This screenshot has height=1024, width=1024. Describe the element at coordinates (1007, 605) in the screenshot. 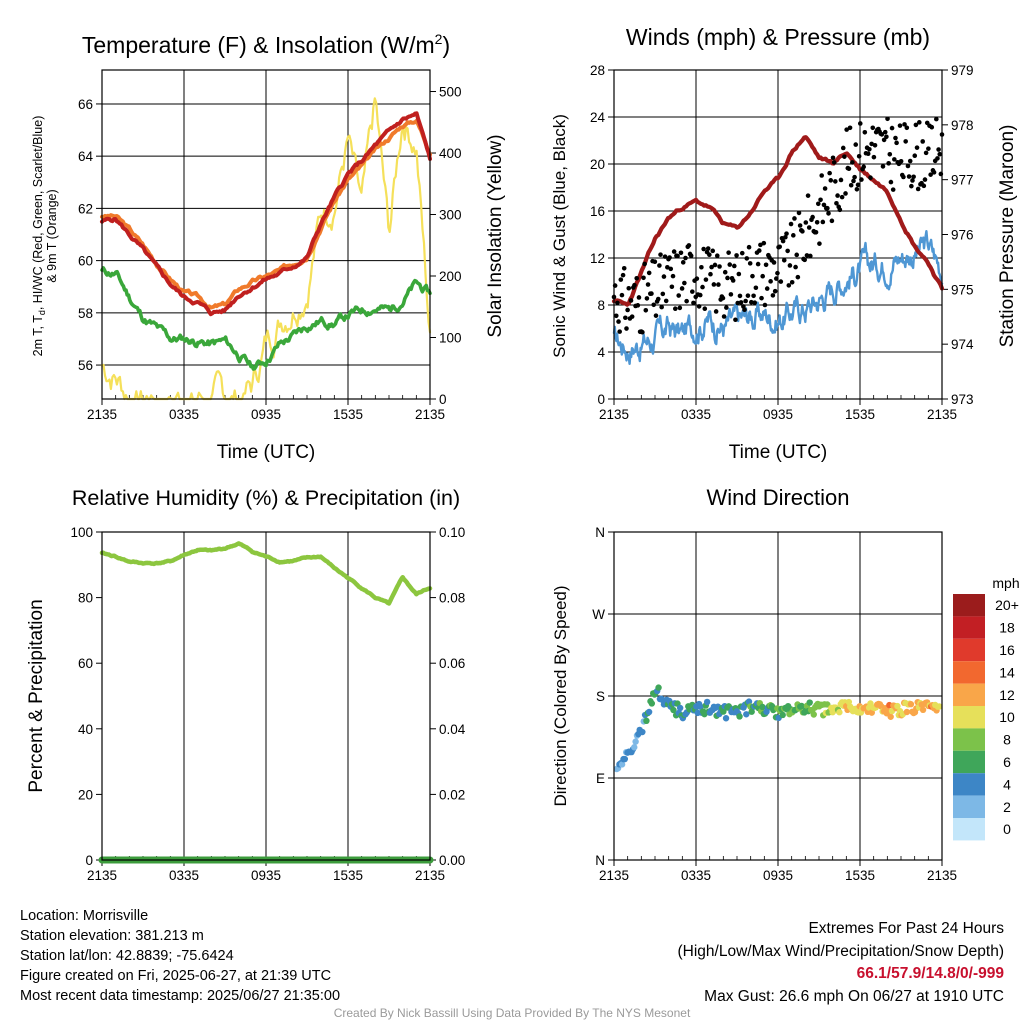

I see `colorbar-label: 20+` at that location.